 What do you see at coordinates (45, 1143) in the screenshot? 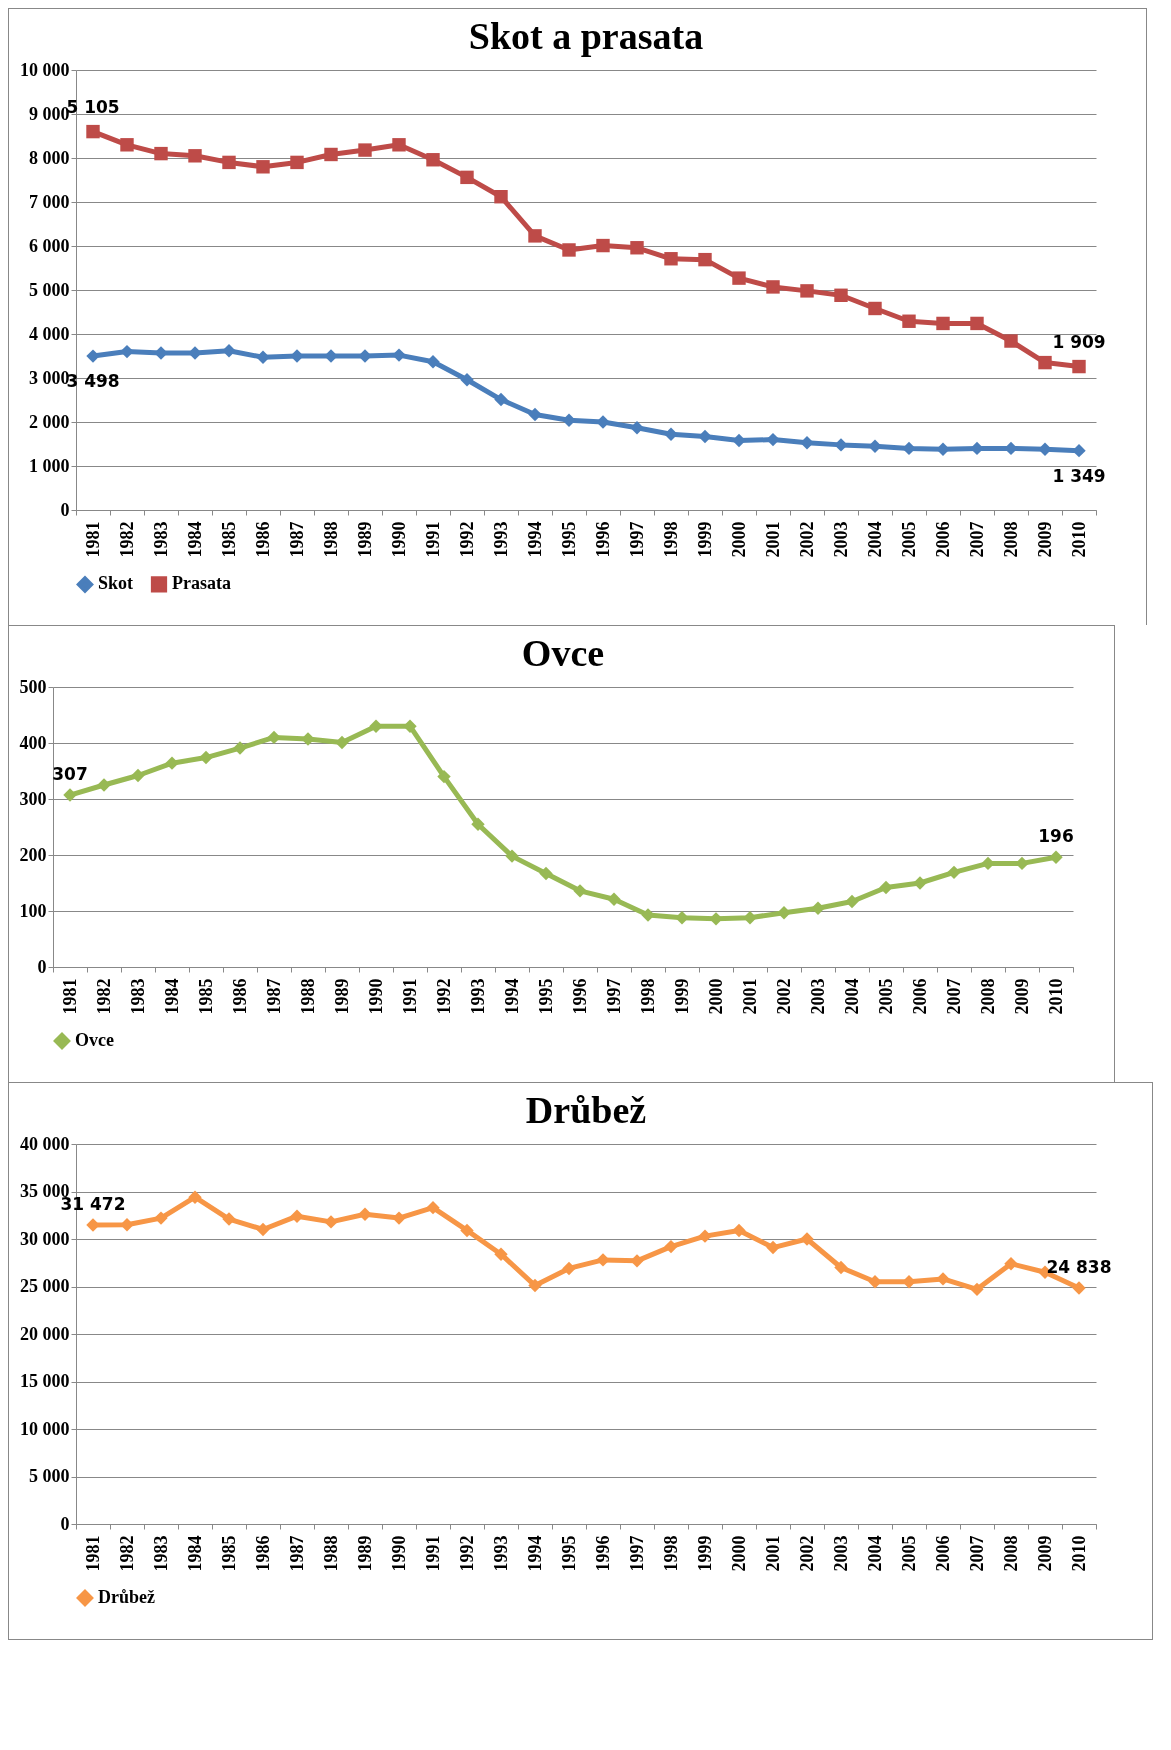
I see `y-tick-label: 40 000` at bounding box center [45, 1143].